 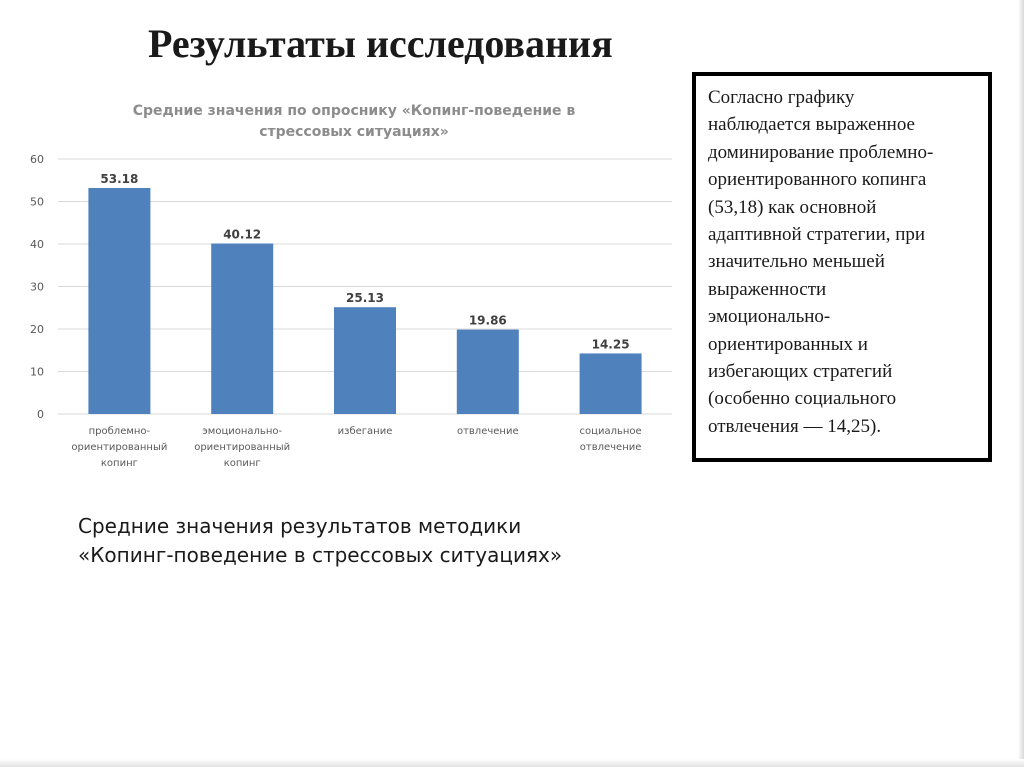 What do you see at coordinates (767, 289) in the screenshot?
I see `note-line: выраженности` at bounding box center [767, 289].